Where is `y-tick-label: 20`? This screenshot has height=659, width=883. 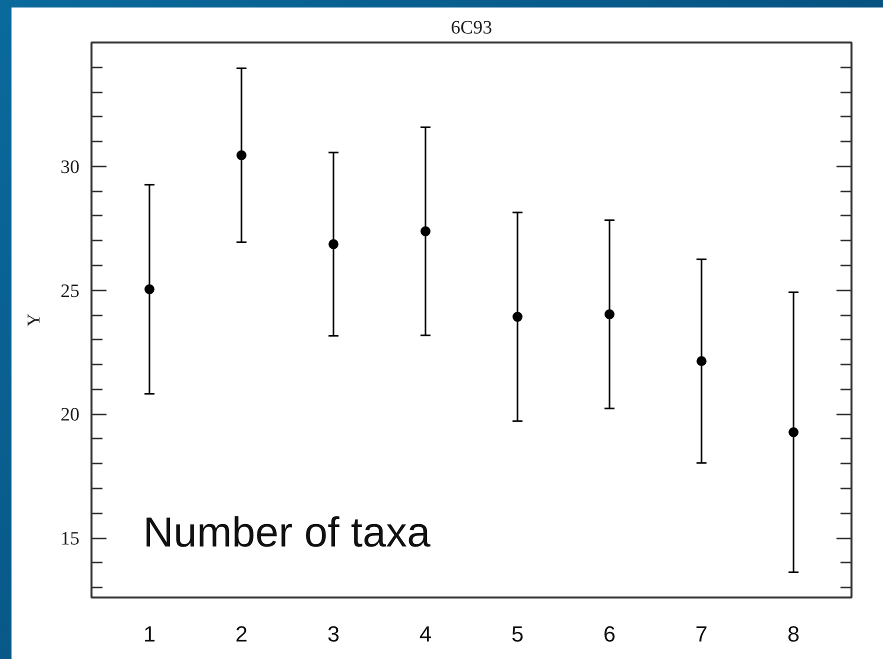
y-tick-label: 20 is located at coordinates (70, 415).